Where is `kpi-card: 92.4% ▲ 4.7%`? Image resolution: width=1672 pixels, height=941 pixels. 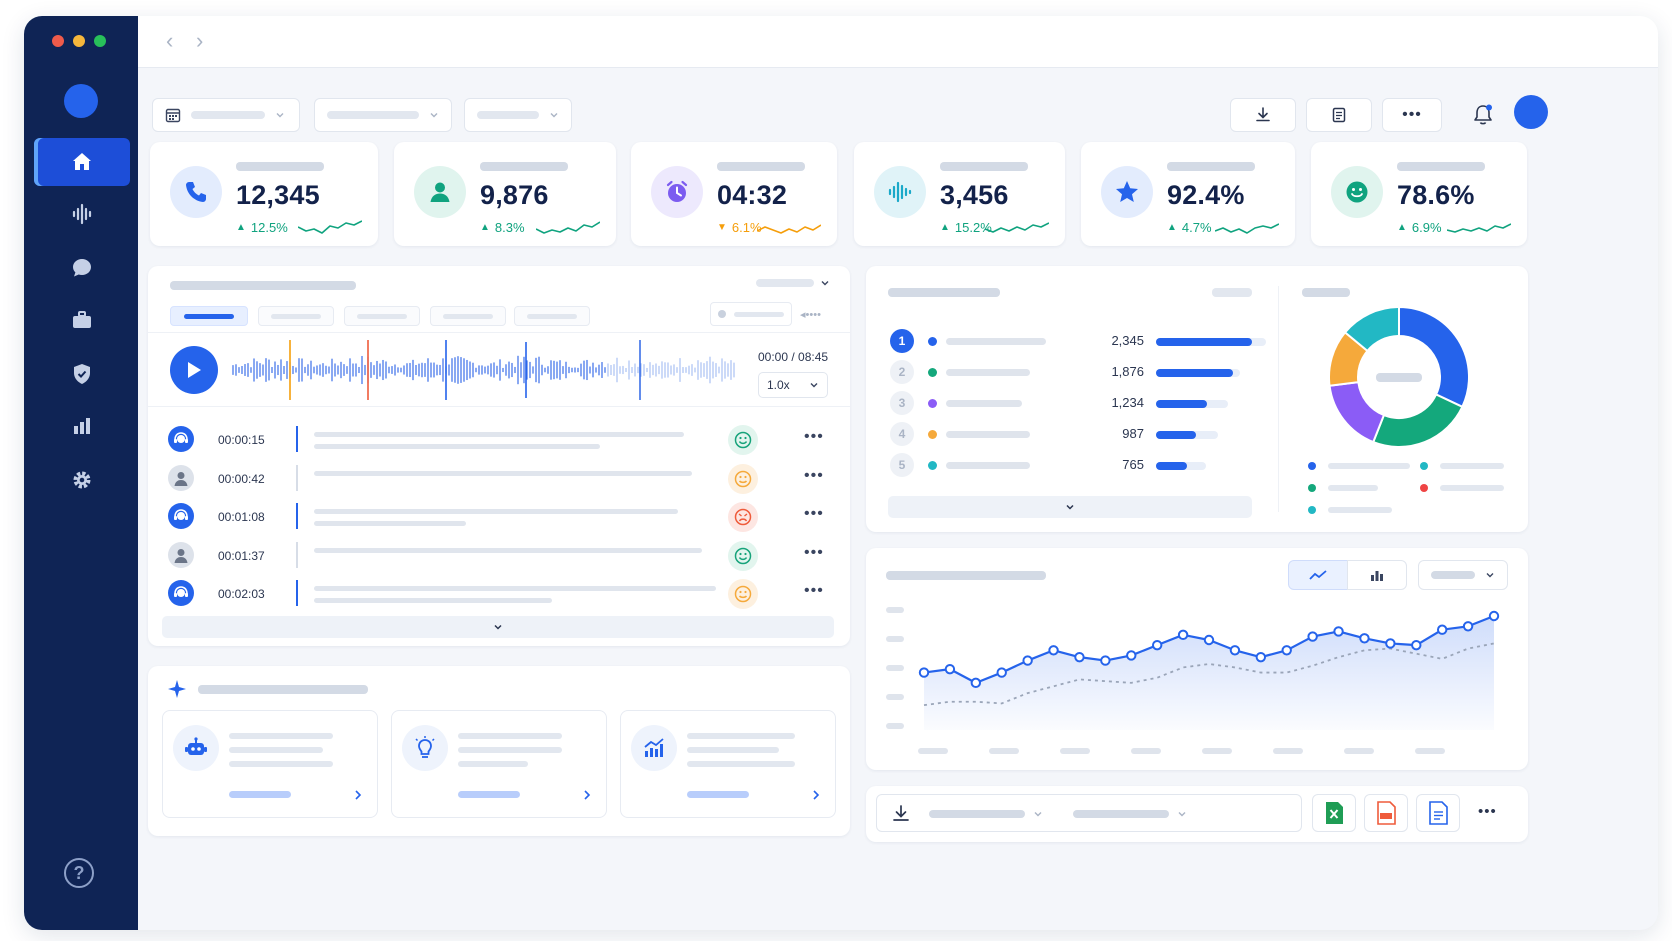
kpi-card: 92.4% ▲ 4.7% is located at coordinates (1188, 194).